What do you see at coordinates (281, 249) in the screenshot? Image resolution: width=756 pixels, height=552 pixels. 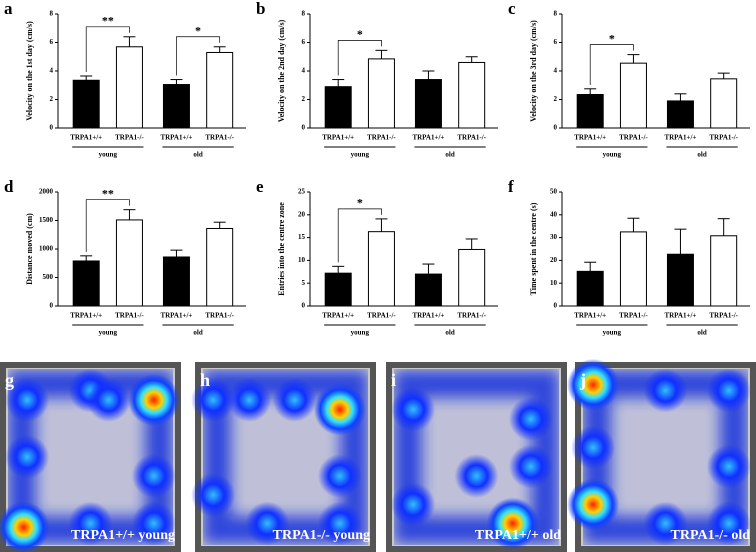 I see `y-axis-label: Entries into the centre zone` at bounding box center [281, 249].